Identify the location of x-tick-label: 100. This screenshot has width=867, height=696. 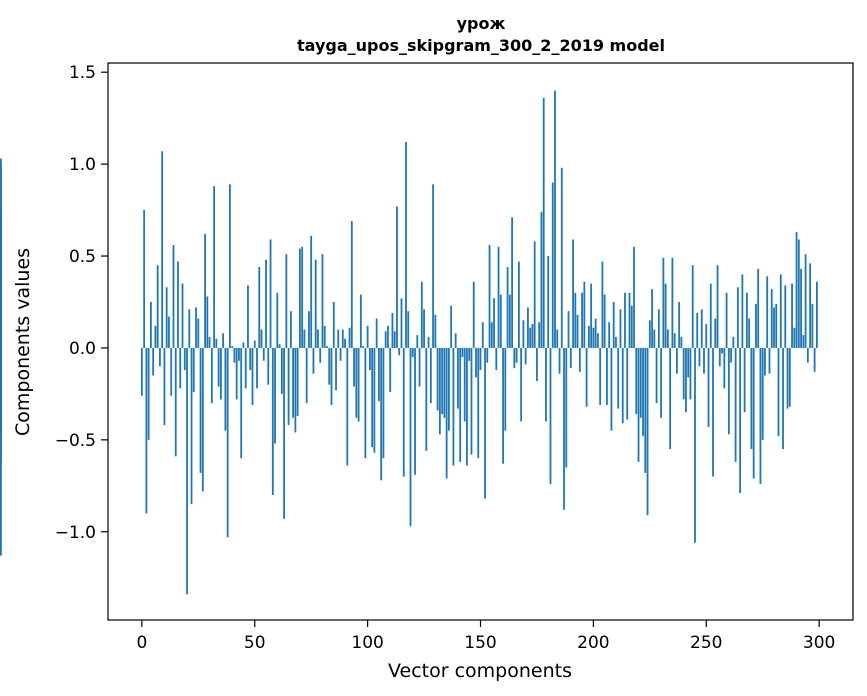
(367, 643).